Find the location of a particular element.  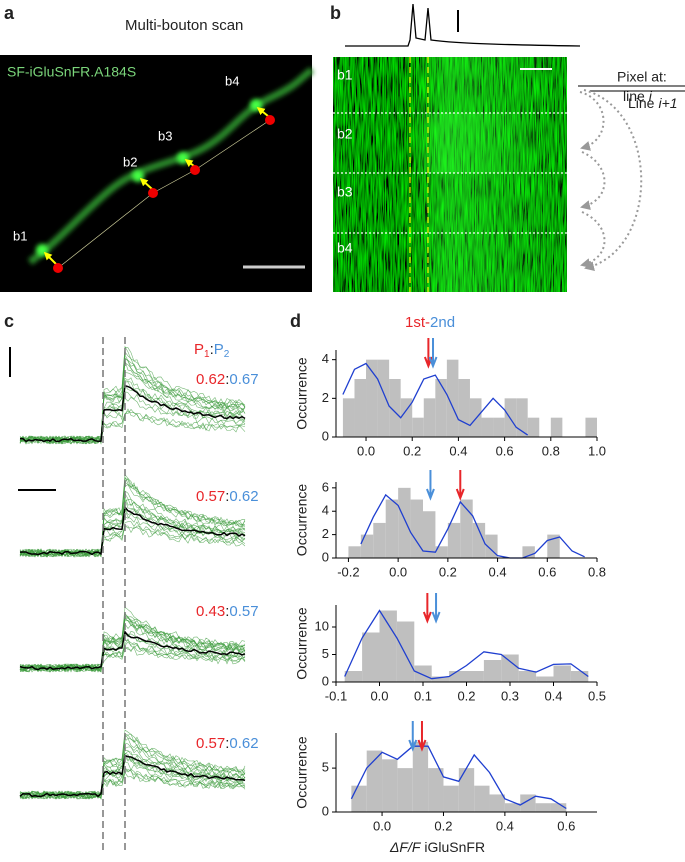

ratio: 0.57:0.62 is located at coordinates (227, 496).